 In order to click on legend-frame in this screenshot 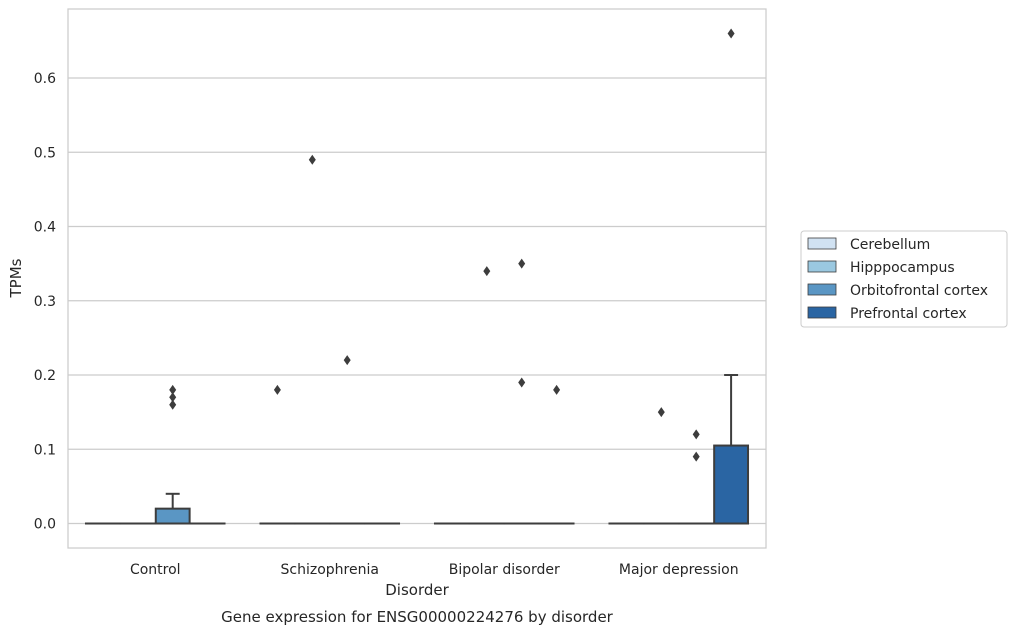, I will do `click(904, 279)`.